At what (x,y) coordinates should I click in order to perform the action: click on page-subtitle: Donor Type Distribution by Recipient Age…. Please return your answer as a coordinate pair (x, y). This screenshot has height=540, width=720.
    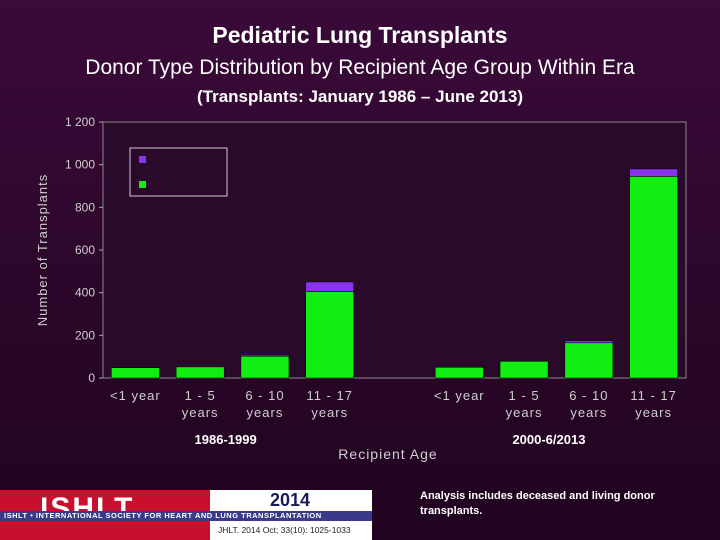
    Looking at the image, I should click on (360, 67).